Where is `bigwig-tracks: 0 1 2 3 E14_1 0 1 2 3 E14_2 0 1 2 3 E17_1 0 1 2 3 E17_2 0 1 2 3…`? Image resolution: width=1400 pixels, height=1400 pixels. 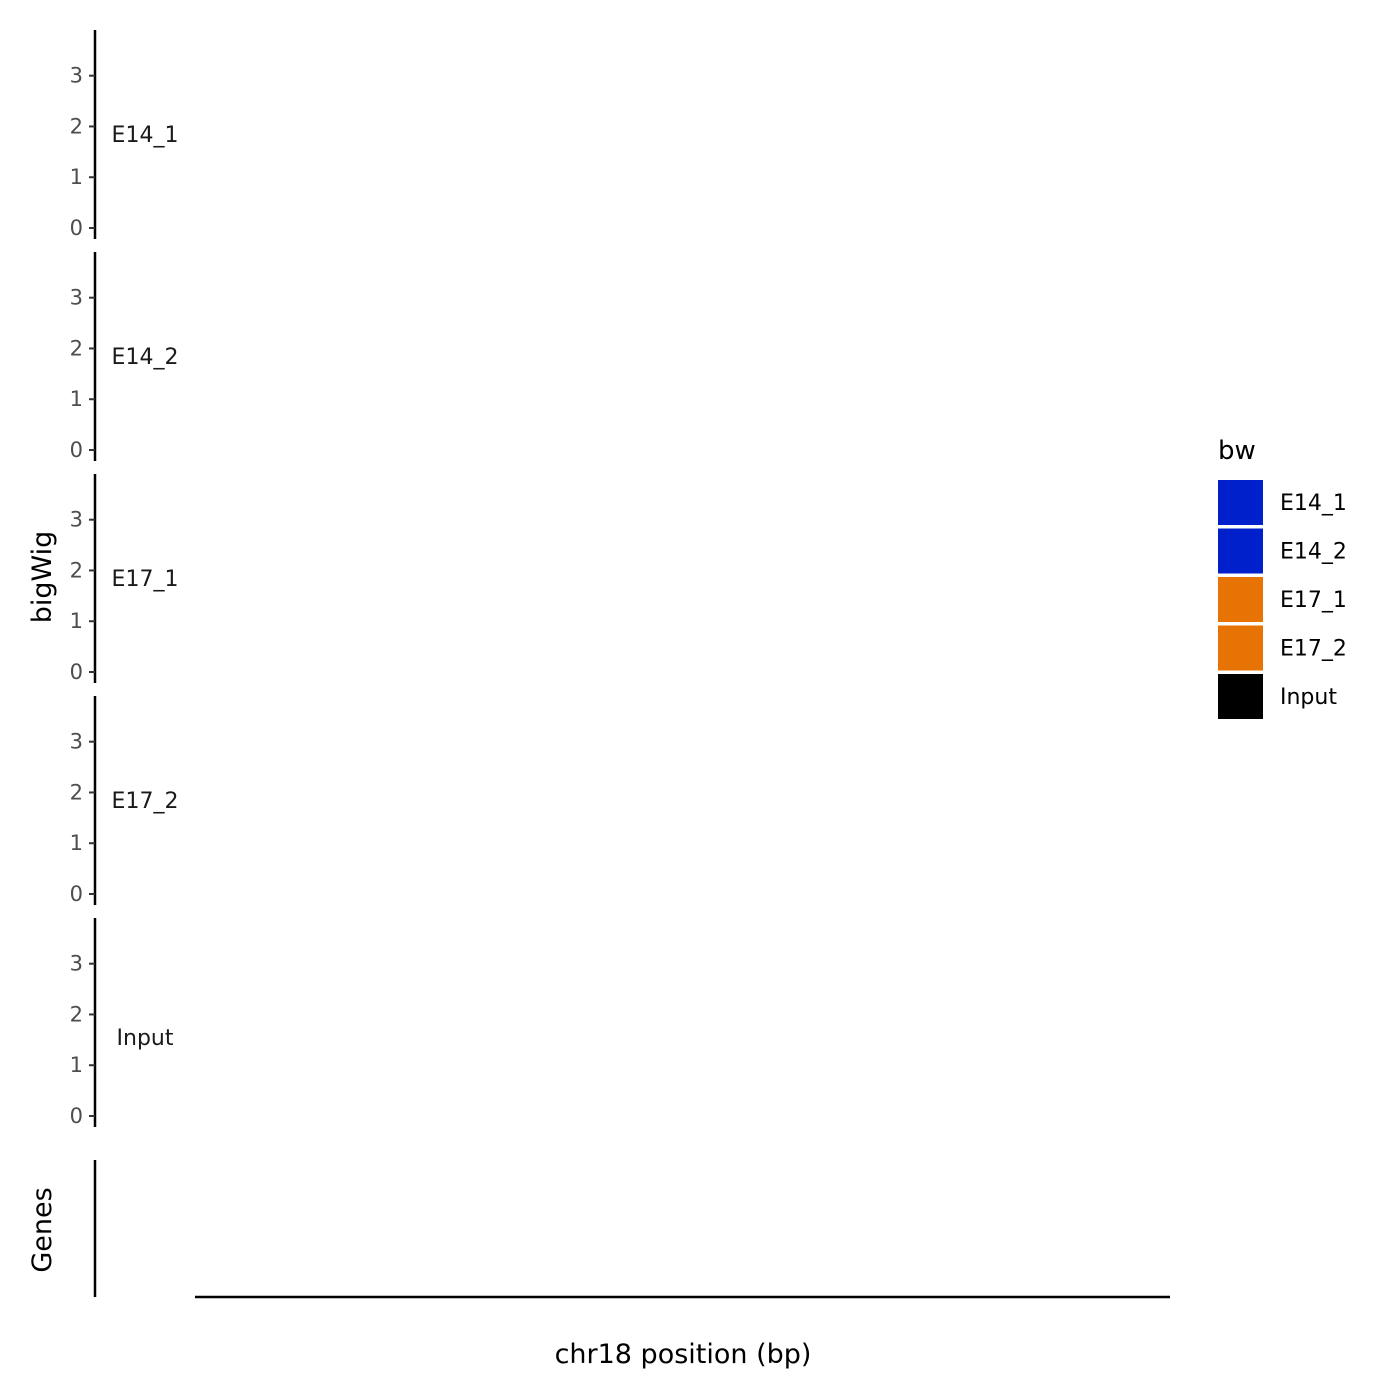
bigwig-tracks: 0 1 2 3 E14_1 0 1 2 3 E14_2 0 1 2 3 E17_1 0 1 2 3 E17_2 0 1 2 3… is located at coordinates (124, 579).